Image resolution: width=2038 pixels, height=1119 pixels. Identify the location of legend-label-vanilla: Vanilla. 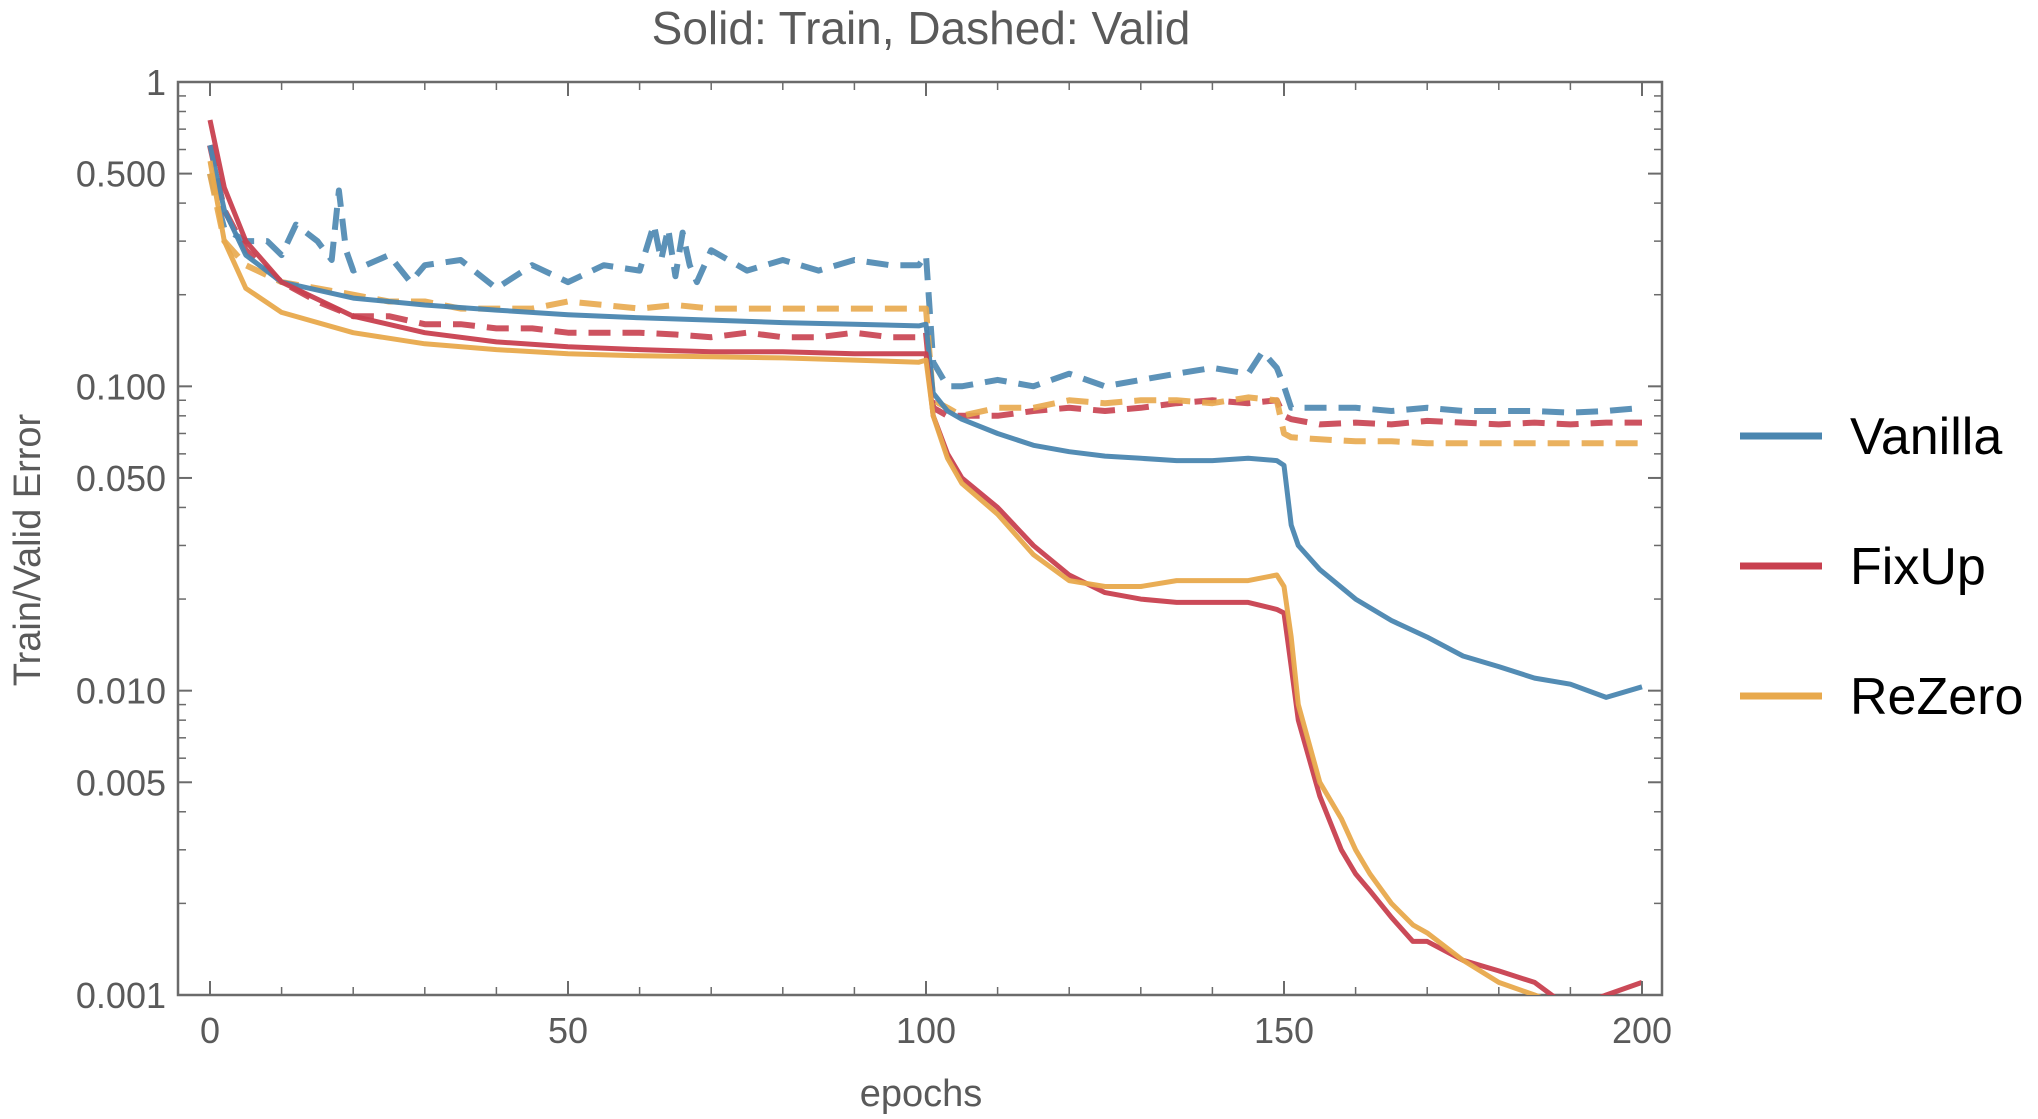
(1926, 437).